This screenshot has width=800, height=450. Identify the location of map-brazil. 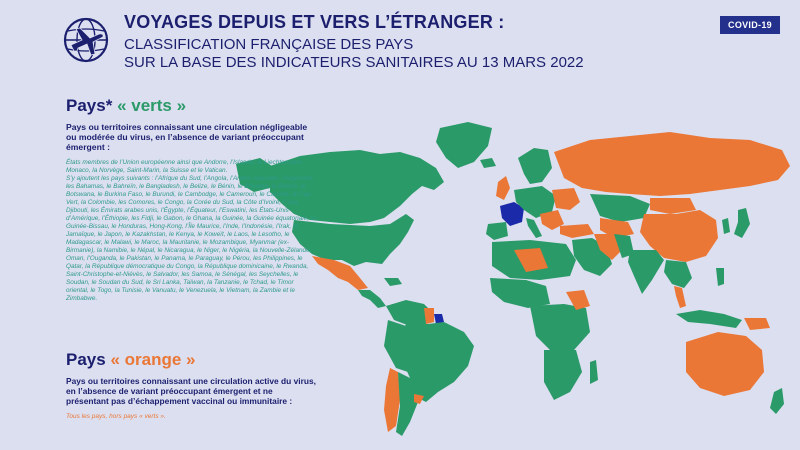
(436, 362).